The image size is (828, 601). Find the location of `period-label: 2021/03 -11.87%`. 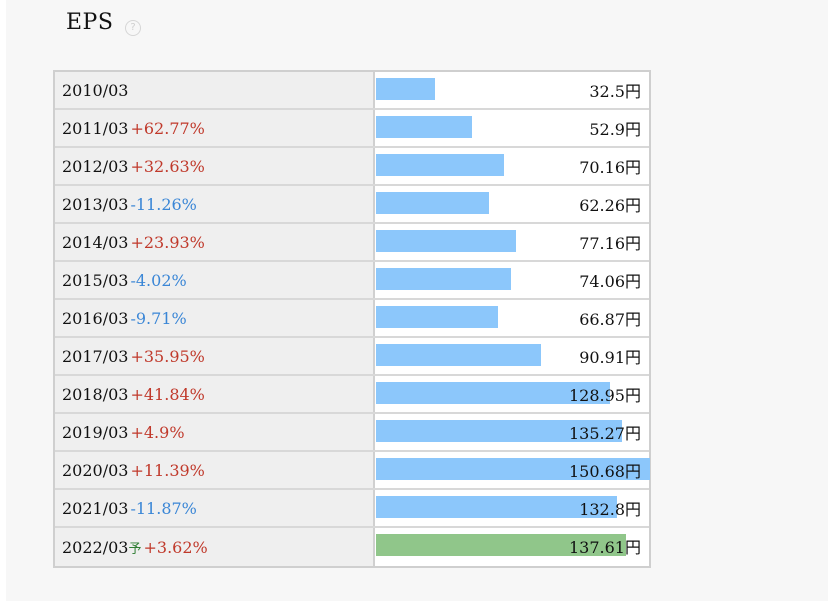

period-label: 2021/03 -11.87% is located at coordinates (215, 508).